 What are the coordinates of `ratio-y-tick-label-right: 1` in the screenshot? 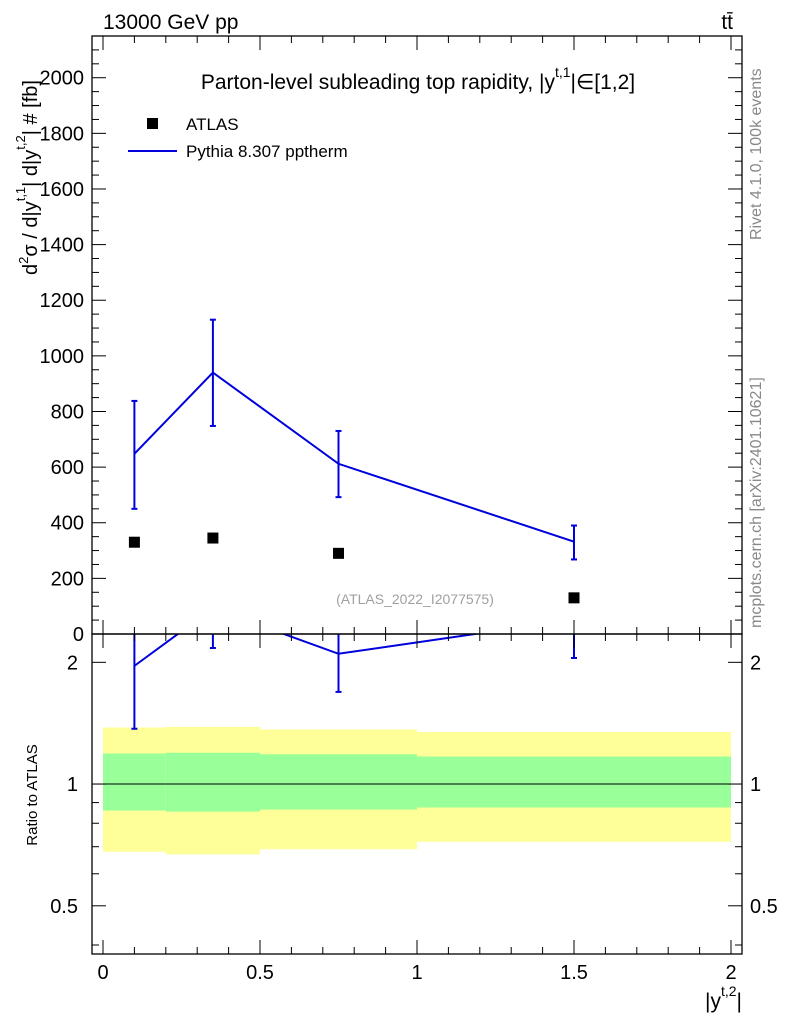 It's located at (755, 785).